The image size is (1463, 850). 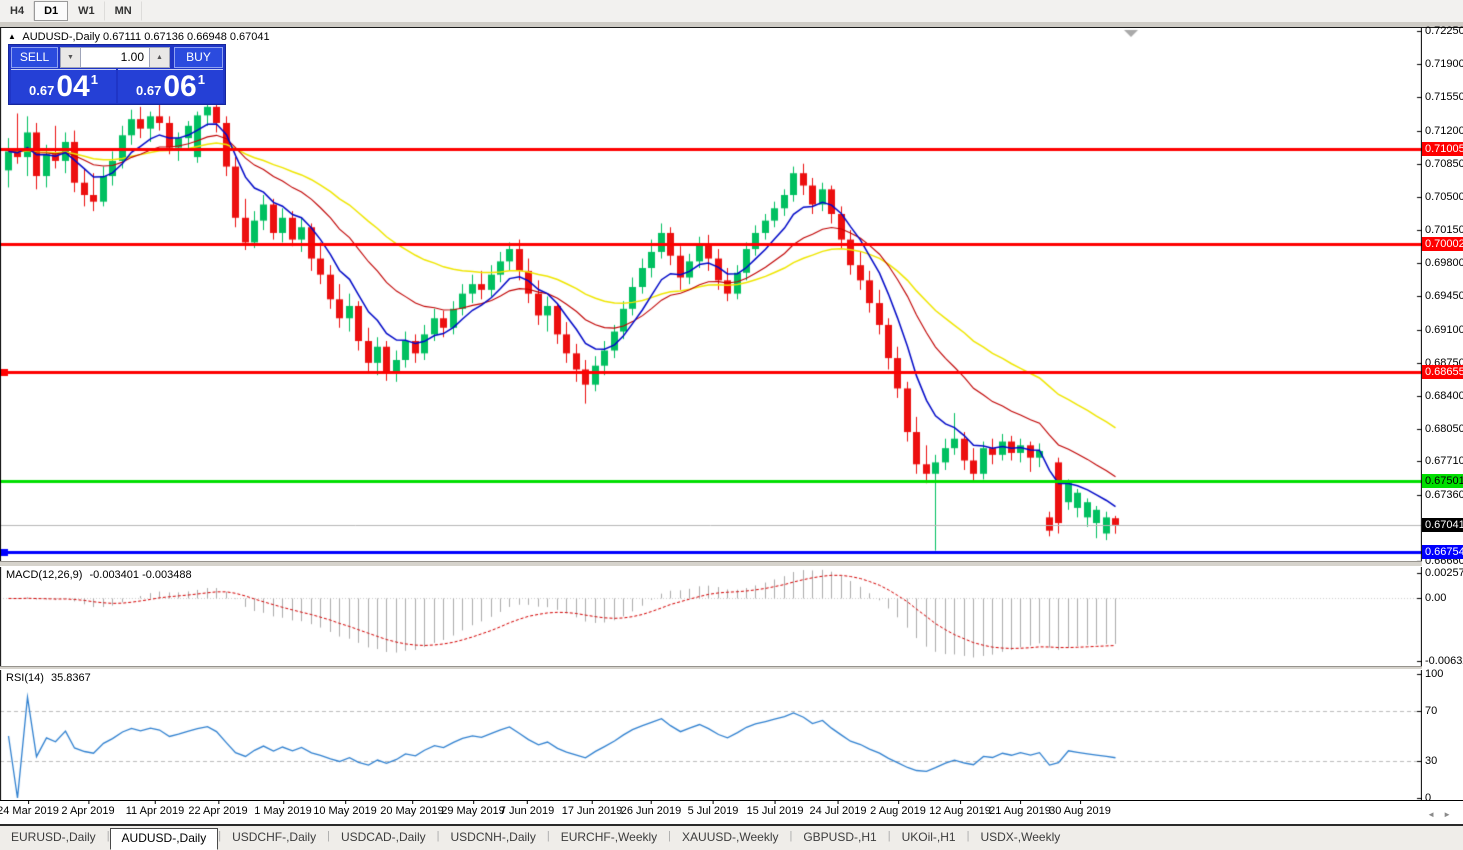 I want to click on level-price-tag: 0.67501, so click(x=1442, y=481).